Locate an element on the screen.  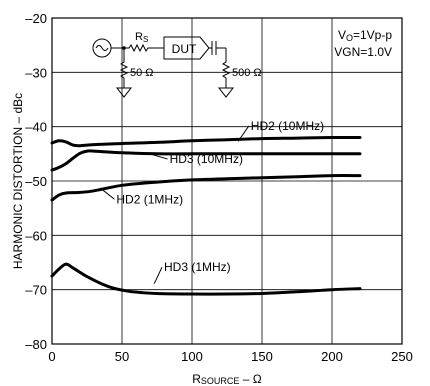
load-resistor-label: 500 Ω is located at coordinates (247, 73).